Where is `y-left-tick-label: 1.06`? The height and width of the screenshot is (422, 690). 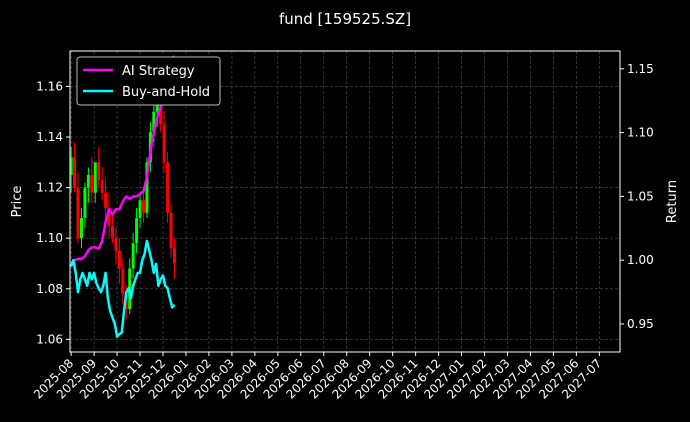 y-left-tick-label: 1.06 is located at coordinates (49, 339).